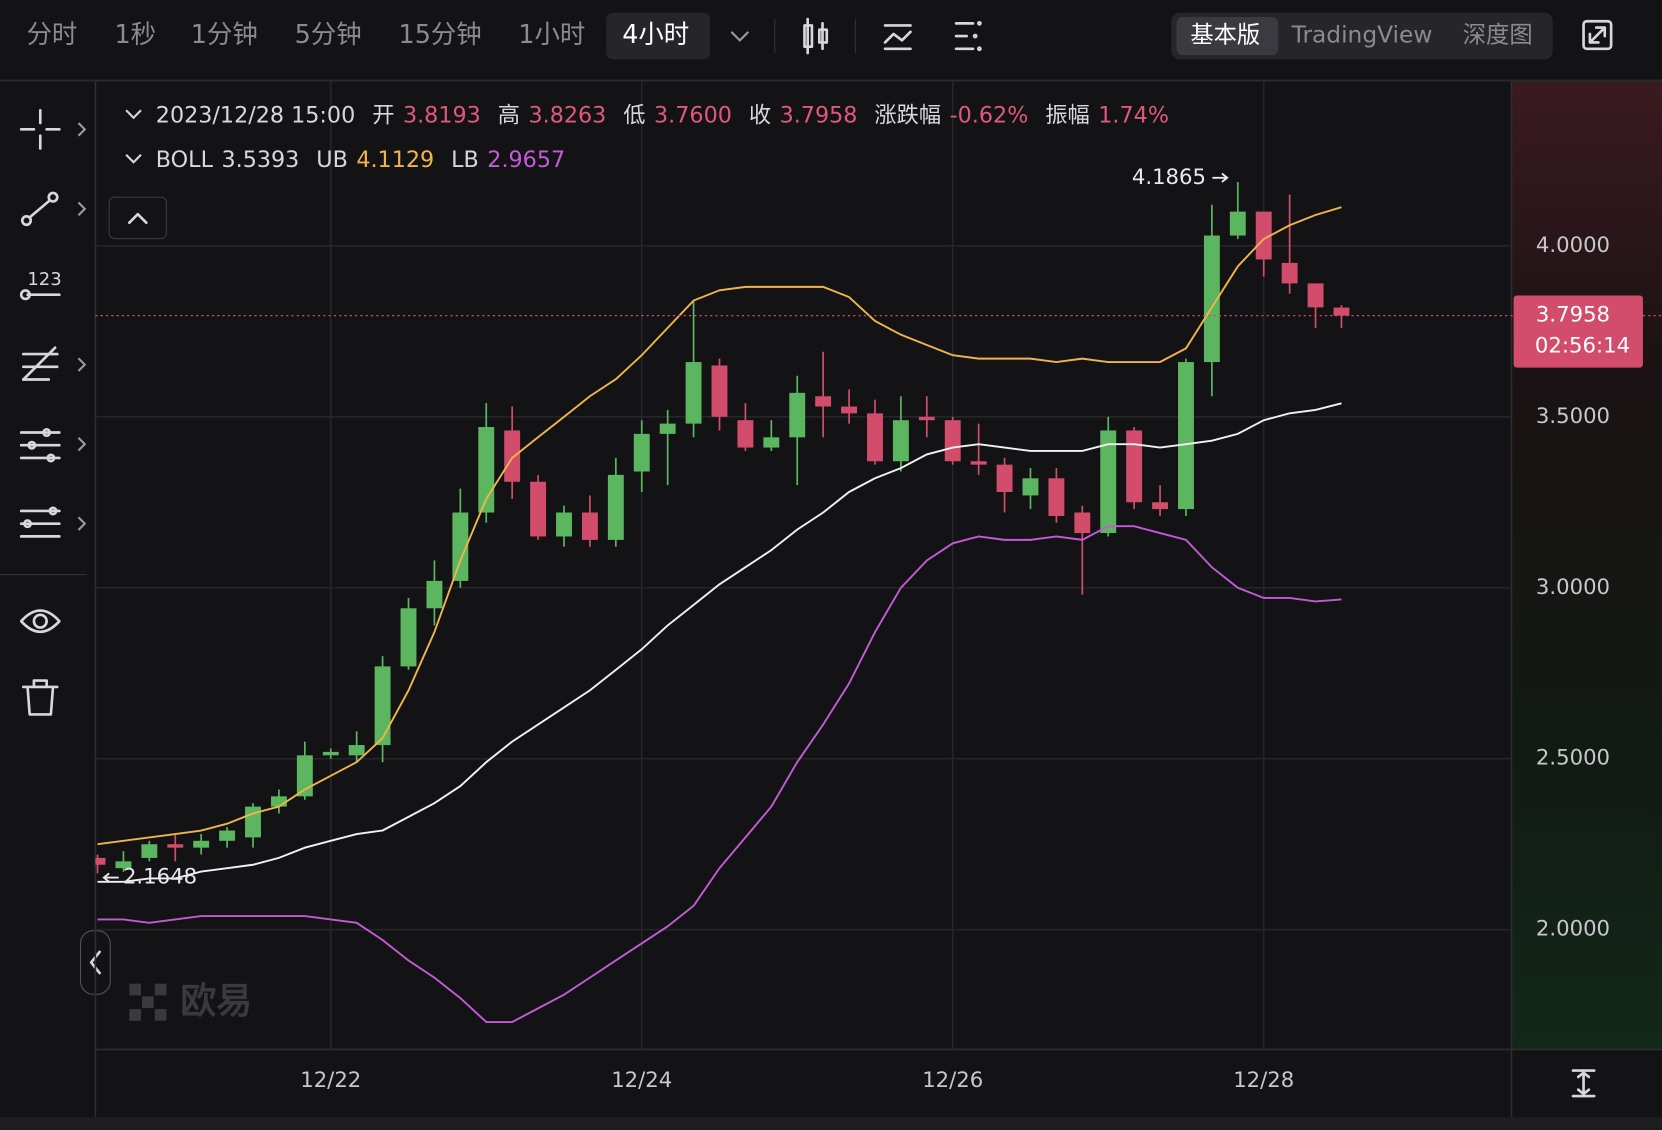 The height and width of the screenshot is (1130, 1662). What do you see at coordinates (160, 876) in the screenshot?
I see `low-marker: 2.1648` at bounding box center [160, 876].